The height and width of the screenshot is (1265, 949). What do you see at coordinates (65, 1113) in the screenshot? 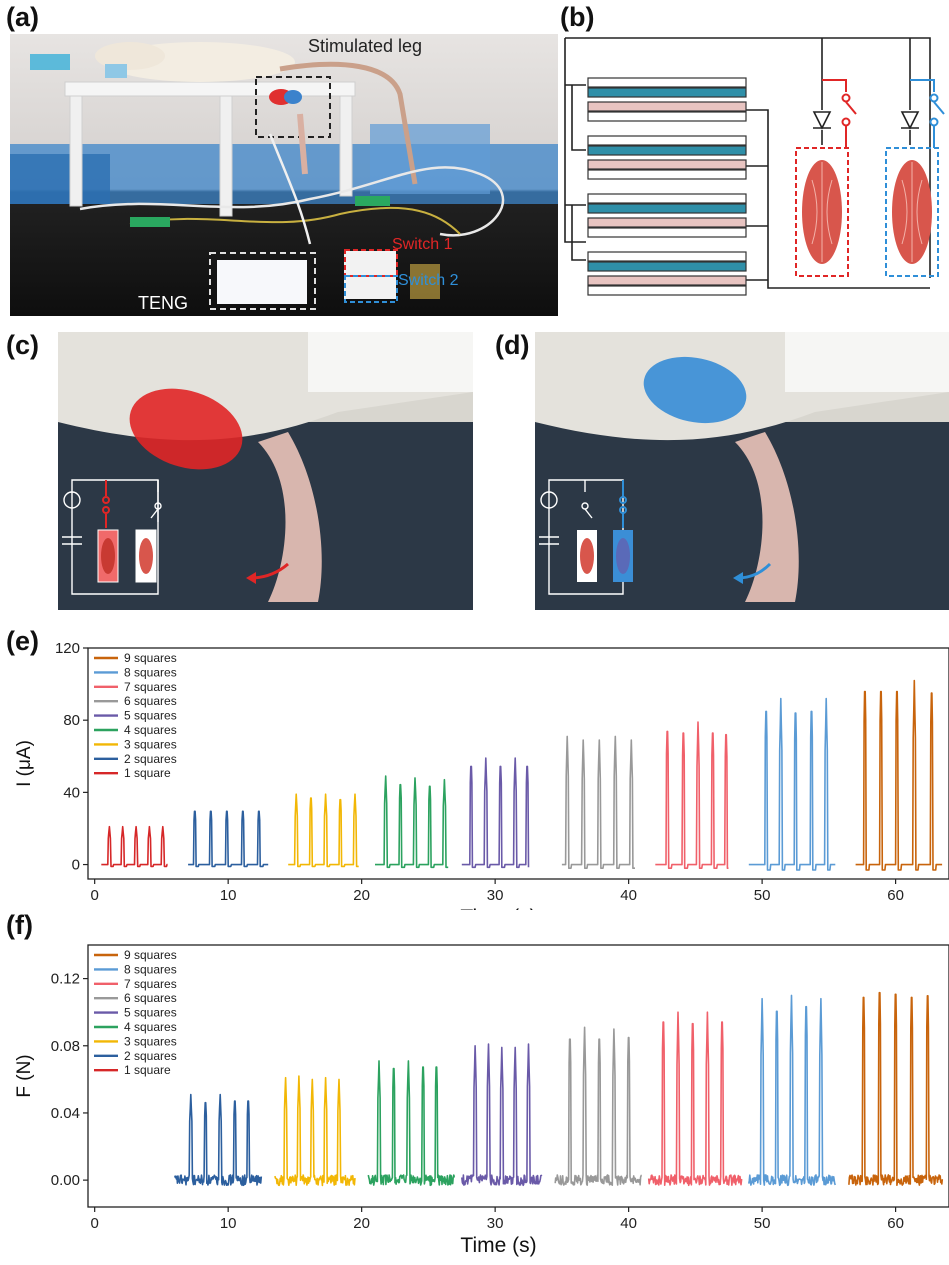
I see `y-tick-label: 0.04` at bounding box center [65, 1113].